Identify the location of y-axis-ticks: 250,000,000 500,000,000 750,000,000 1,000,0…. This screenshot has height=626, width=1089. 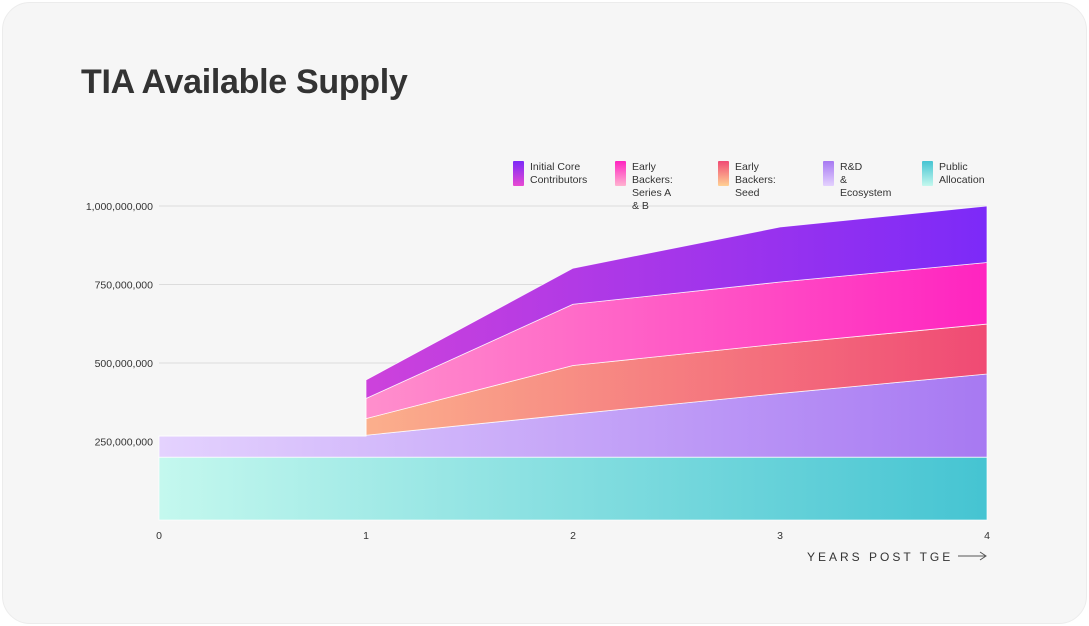
(119, 325).